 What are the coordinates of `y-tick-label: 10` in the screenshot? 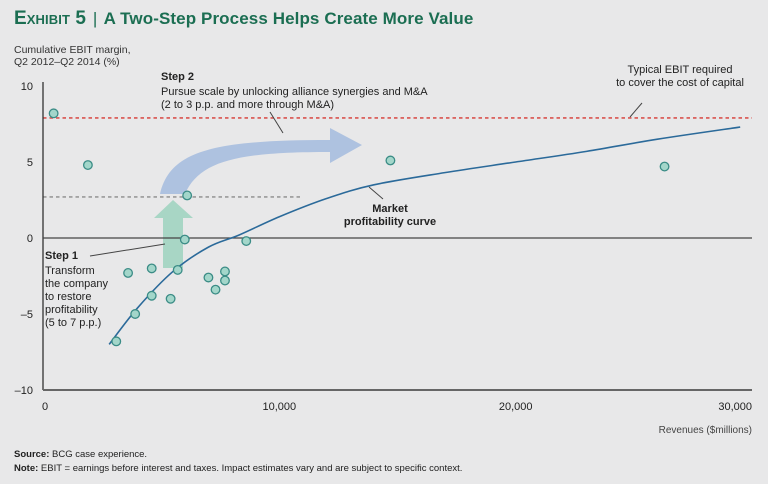 It's located at (27, 87).